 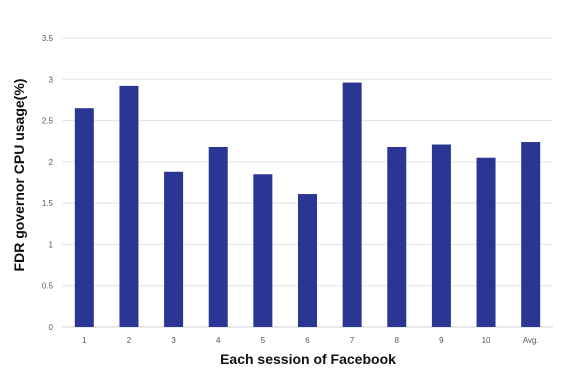 I want to click on x-tick-label: Avg., so click(x=531, y=340).